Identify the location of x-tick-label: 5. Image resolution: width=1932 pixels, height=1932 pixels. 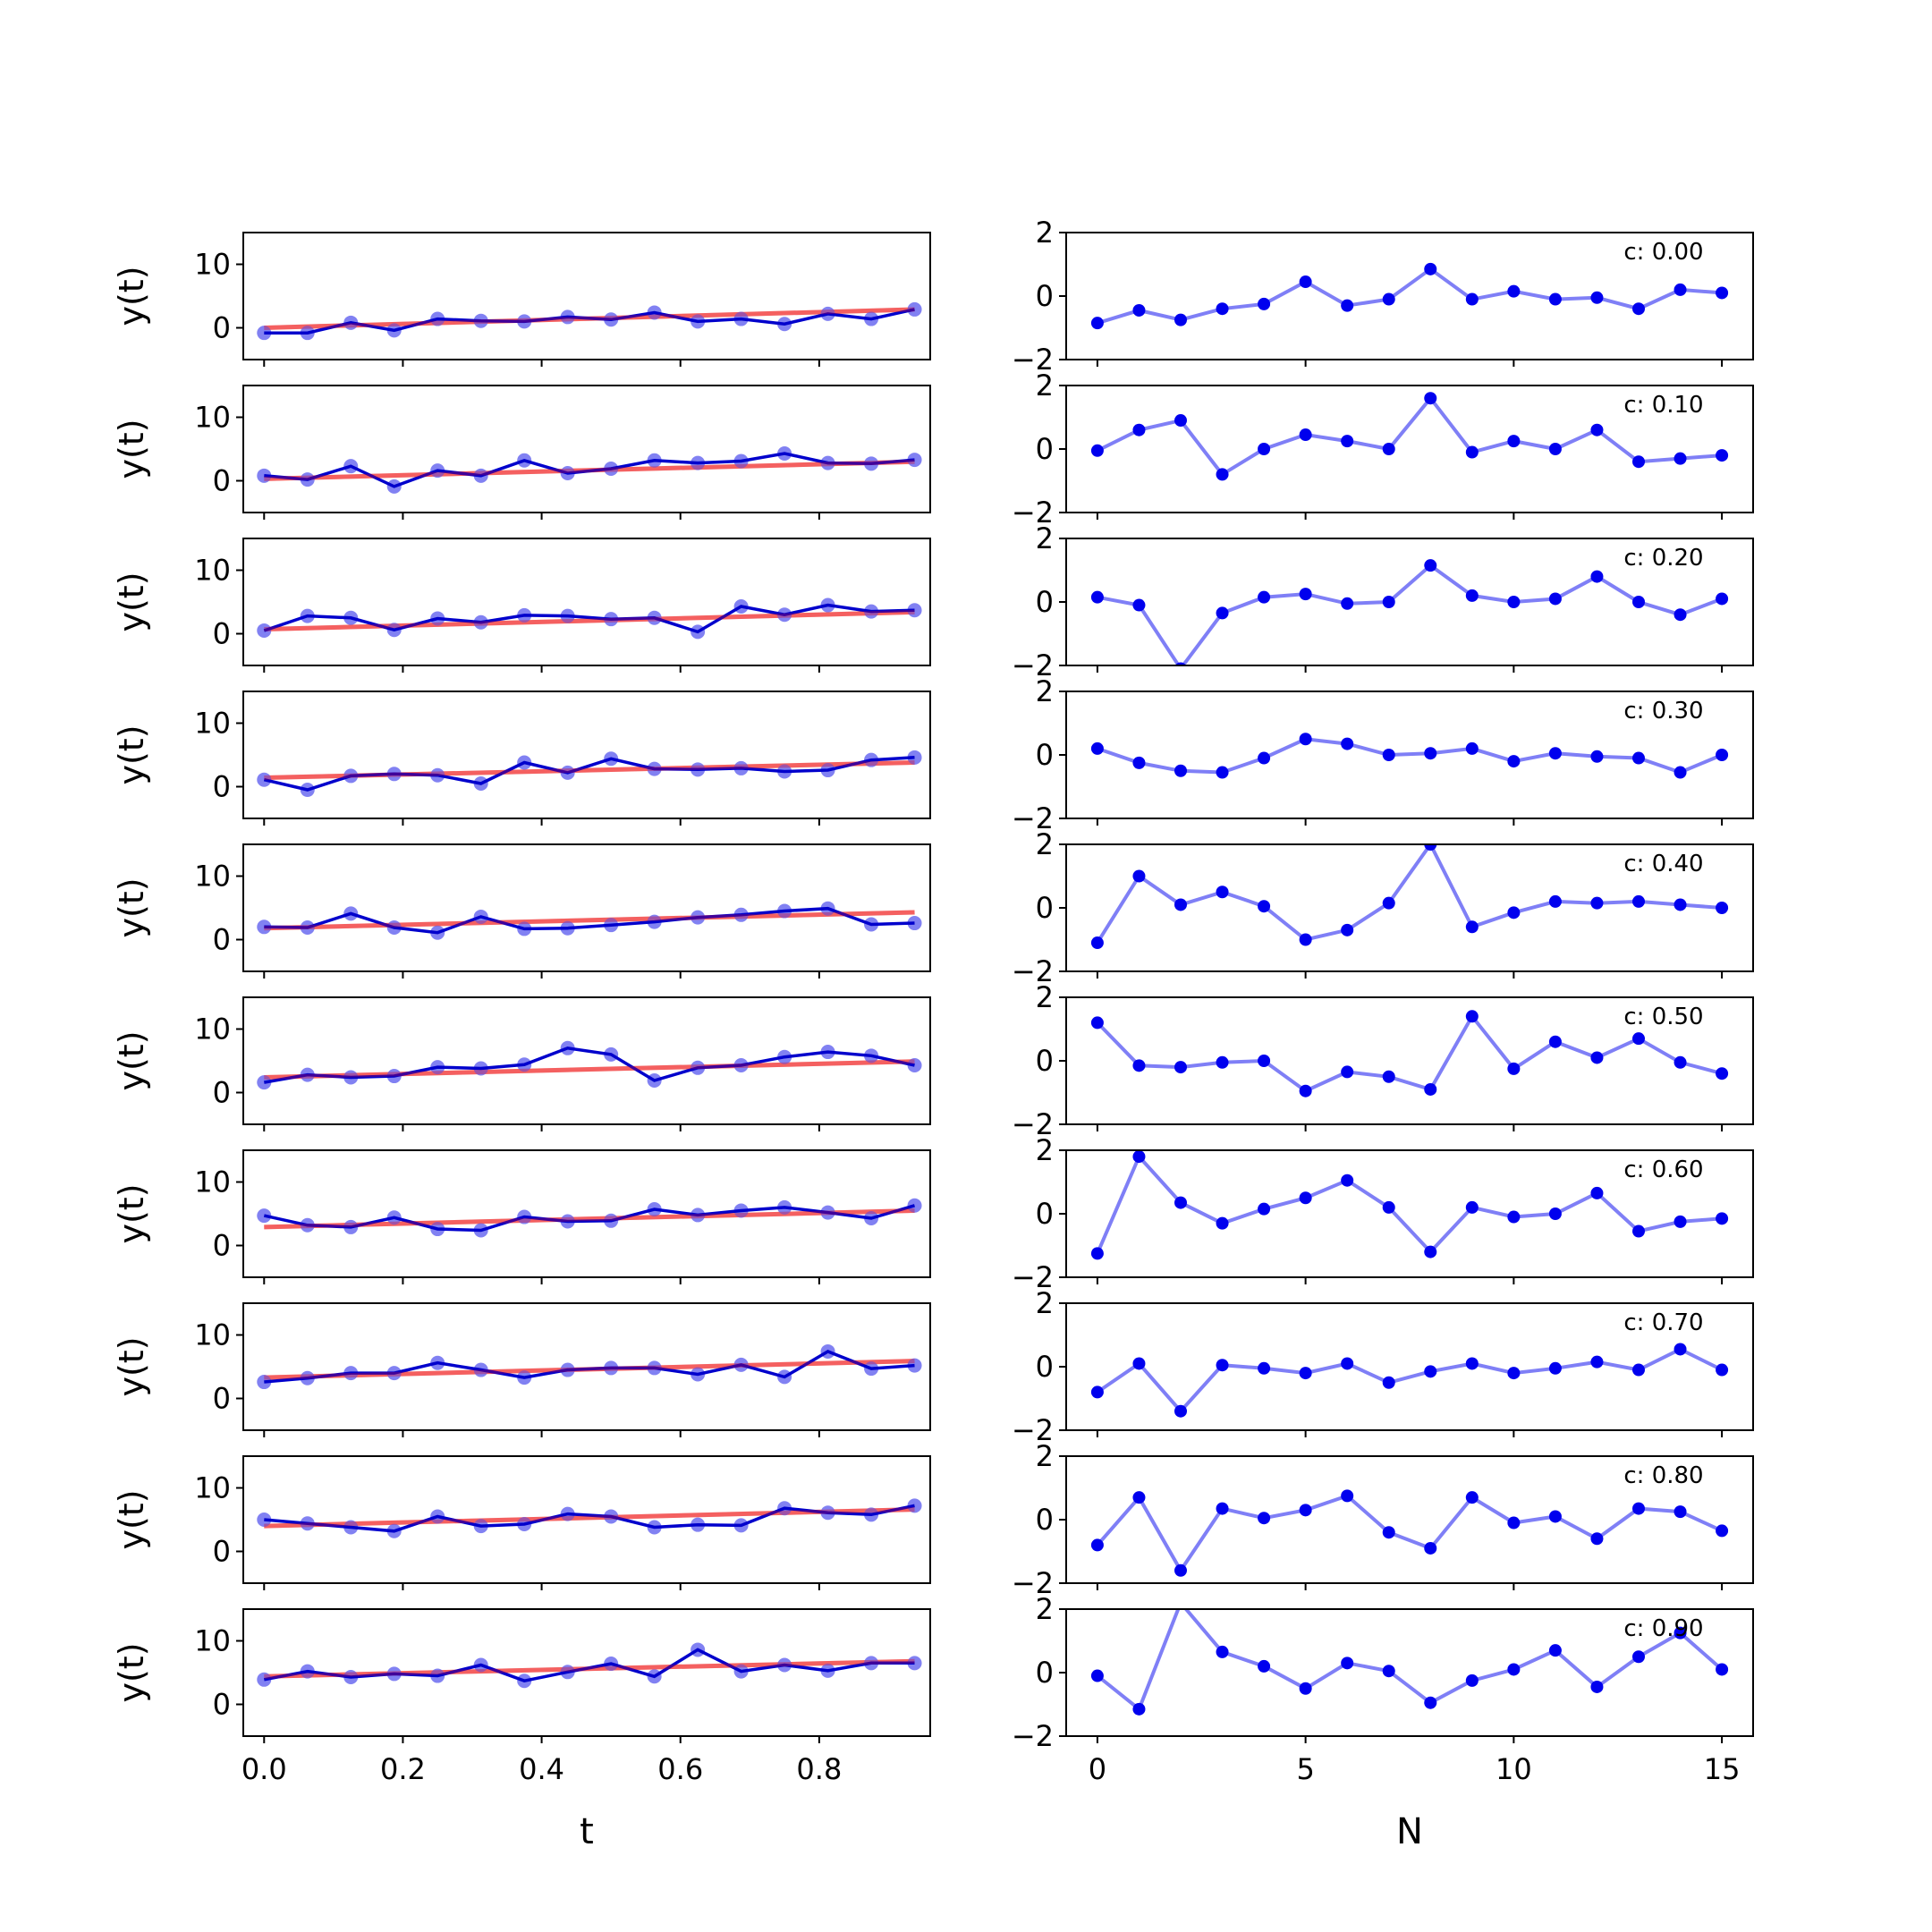
(1305, 1769).